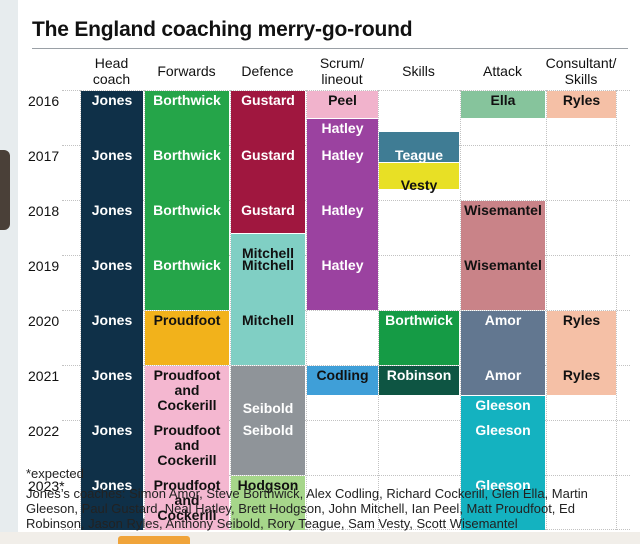 The width and height of the screenshot is (640, 544). I want to click on background-photo-shape, so click(5, 190).